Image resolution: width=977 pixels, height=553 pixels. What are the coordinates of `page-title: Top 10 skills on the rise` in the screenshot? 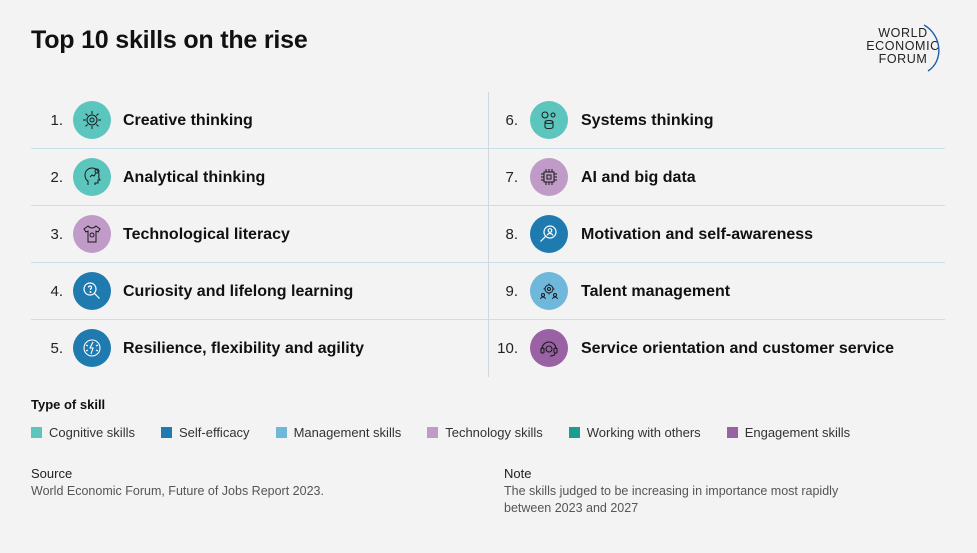 It's located at (169, 40).